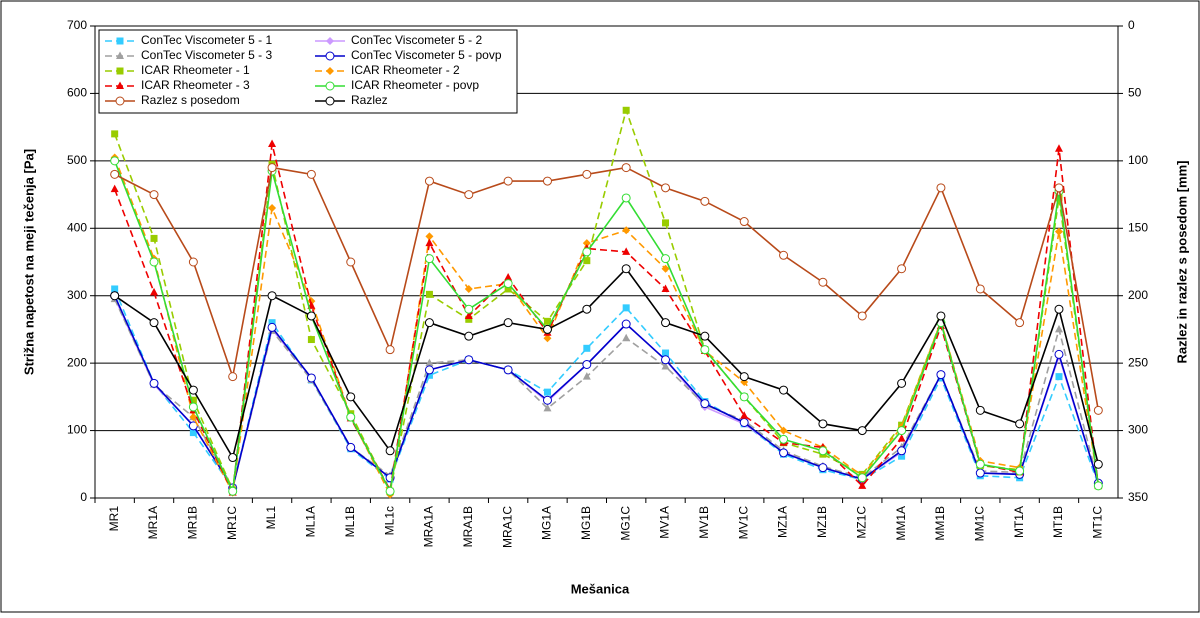 This screenshot has width=1200, height=618. What do you see at coordinates (369, 100) in the screenshot?
I see `legend-label: Razlez` at bounding box center [369, 100].